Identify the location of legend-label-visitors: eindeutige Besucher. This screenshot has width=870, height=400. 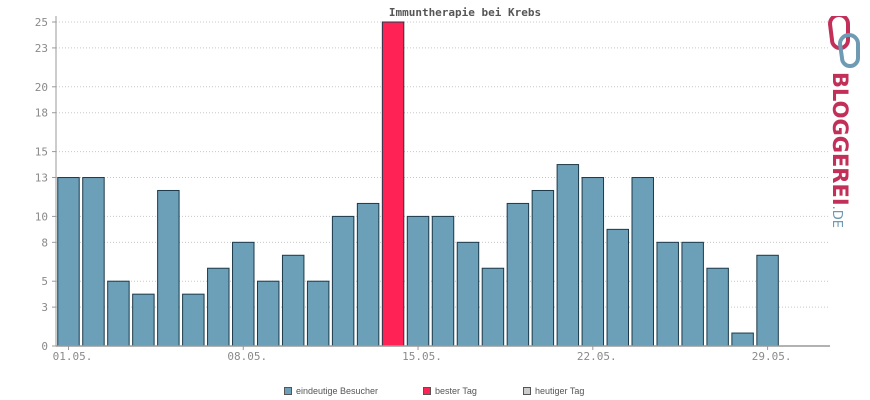
(337, 391).